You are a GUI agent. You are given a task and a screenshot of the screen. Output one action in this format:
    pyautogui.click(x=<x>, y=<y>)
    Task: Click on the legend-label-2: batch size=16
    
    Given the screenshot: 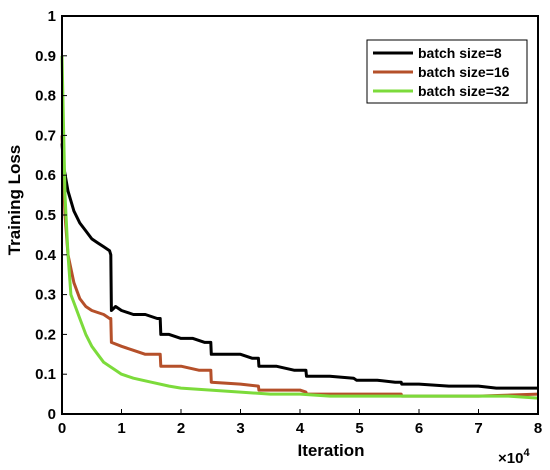 What is the action you would take?
    pyautogui.click(x=464, y=72)
    